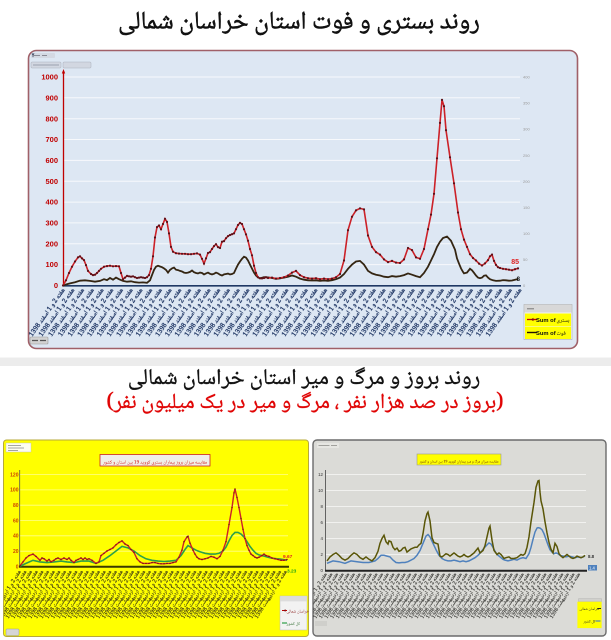  Describe the element at coordinates (16, 506) in the screenshot. I see `svg-text: 80` at that location.